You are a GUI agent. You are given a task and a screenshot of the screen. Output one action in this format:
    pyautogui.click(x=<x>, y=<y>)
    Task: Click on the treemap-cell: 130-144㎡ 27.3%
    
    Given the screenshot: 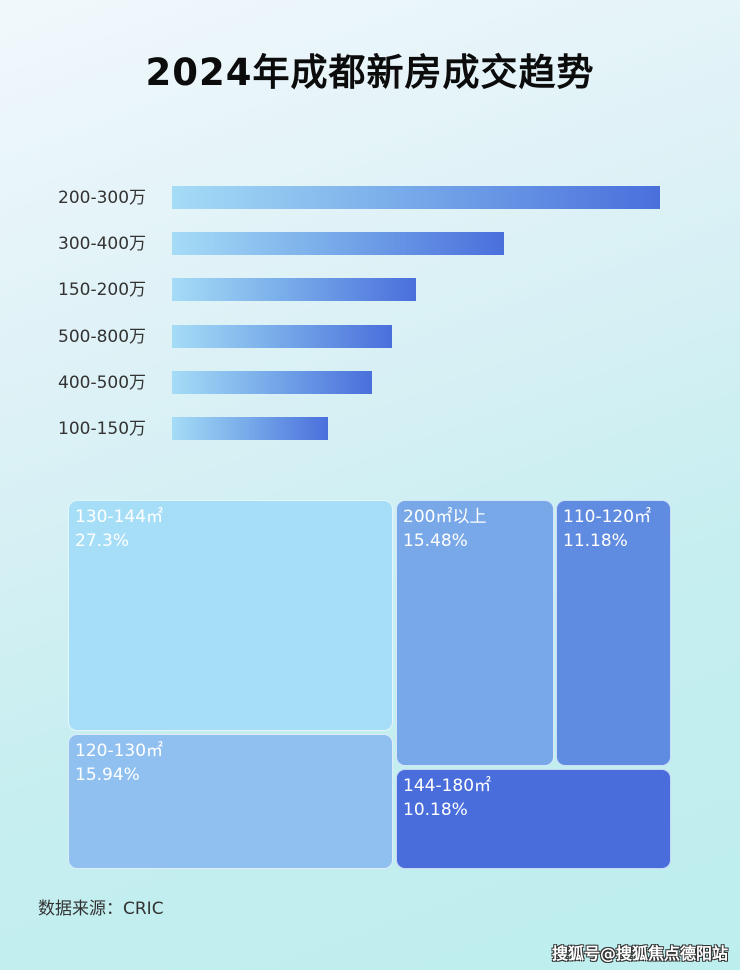 What is the action you would take?
    pyautogui.click(x=230, y=615)
    